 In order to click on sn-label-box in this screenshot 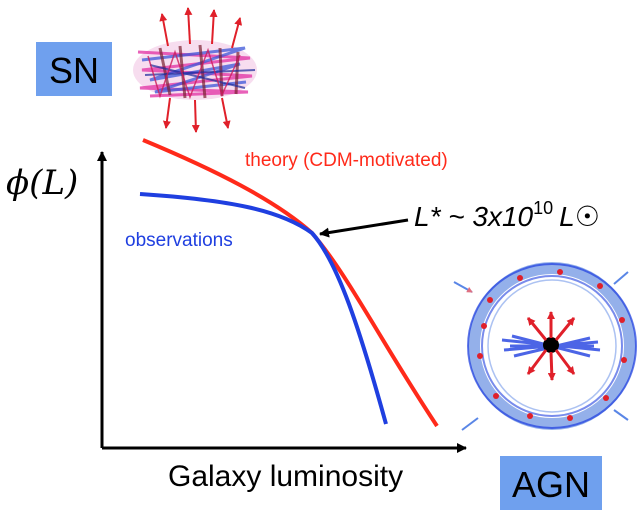, I will do `click(74, 69)`.